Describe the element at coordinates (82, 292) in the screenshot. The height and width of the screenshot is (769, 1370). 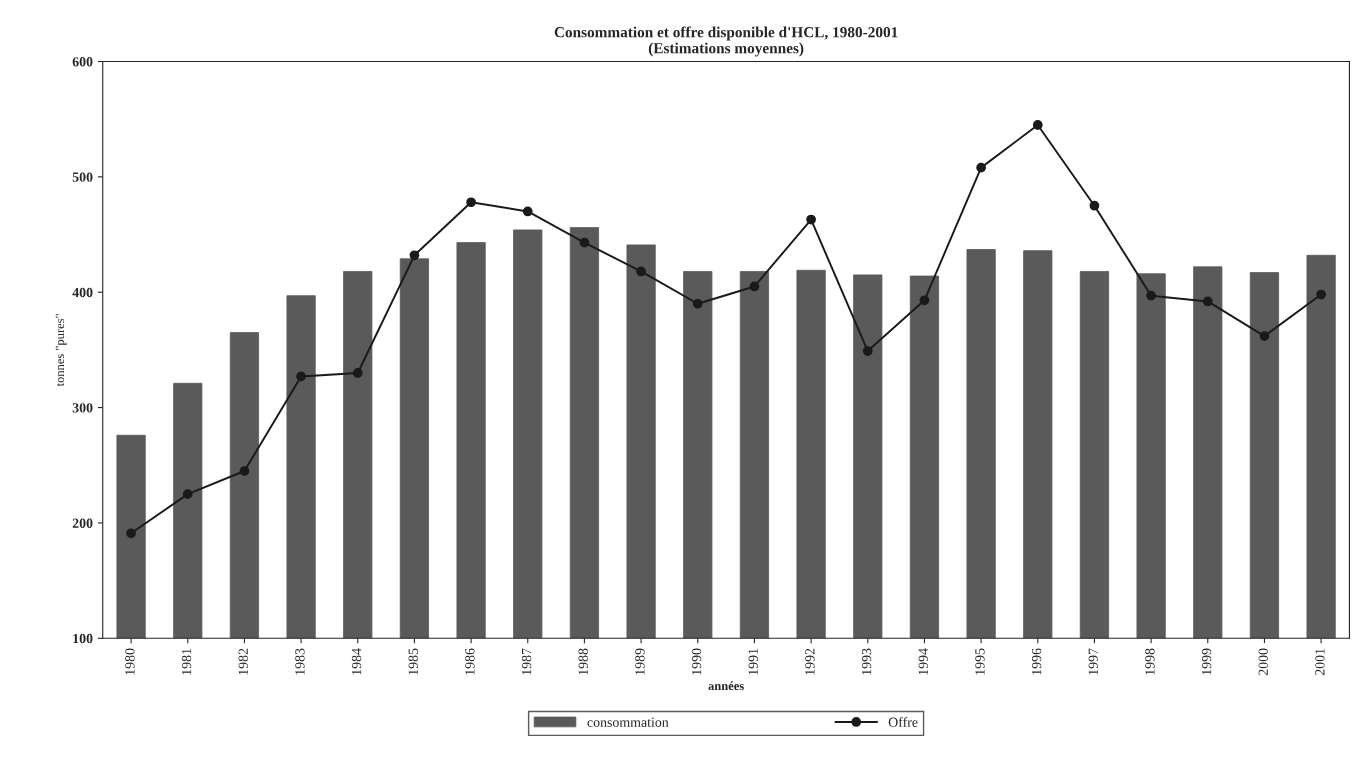
I see `y-tick-label: 400` at that location.